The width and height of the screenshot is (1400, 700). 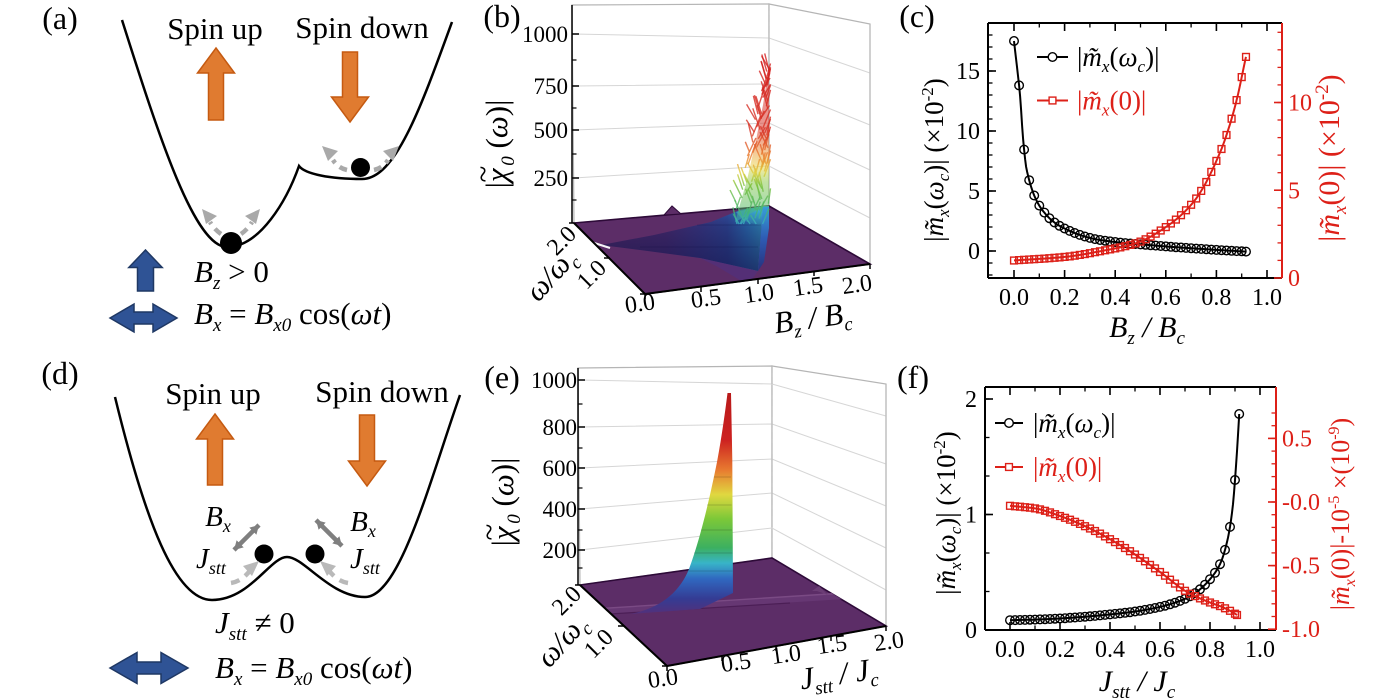 What do you see at coordinates (971, 516) in the screenshot?
I see `svg-text: 1` at bounding box center [971, 516].